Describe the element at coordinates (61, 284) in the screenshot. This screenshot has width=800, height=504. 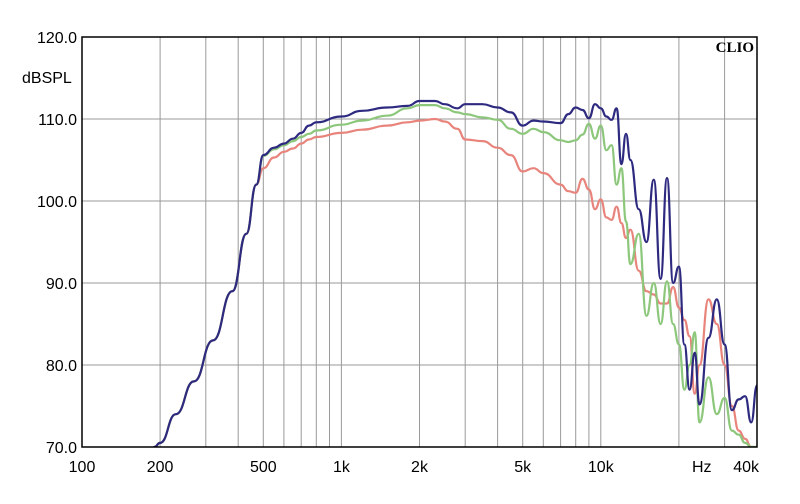
I see `y-tick-label: 90.0` at that location.